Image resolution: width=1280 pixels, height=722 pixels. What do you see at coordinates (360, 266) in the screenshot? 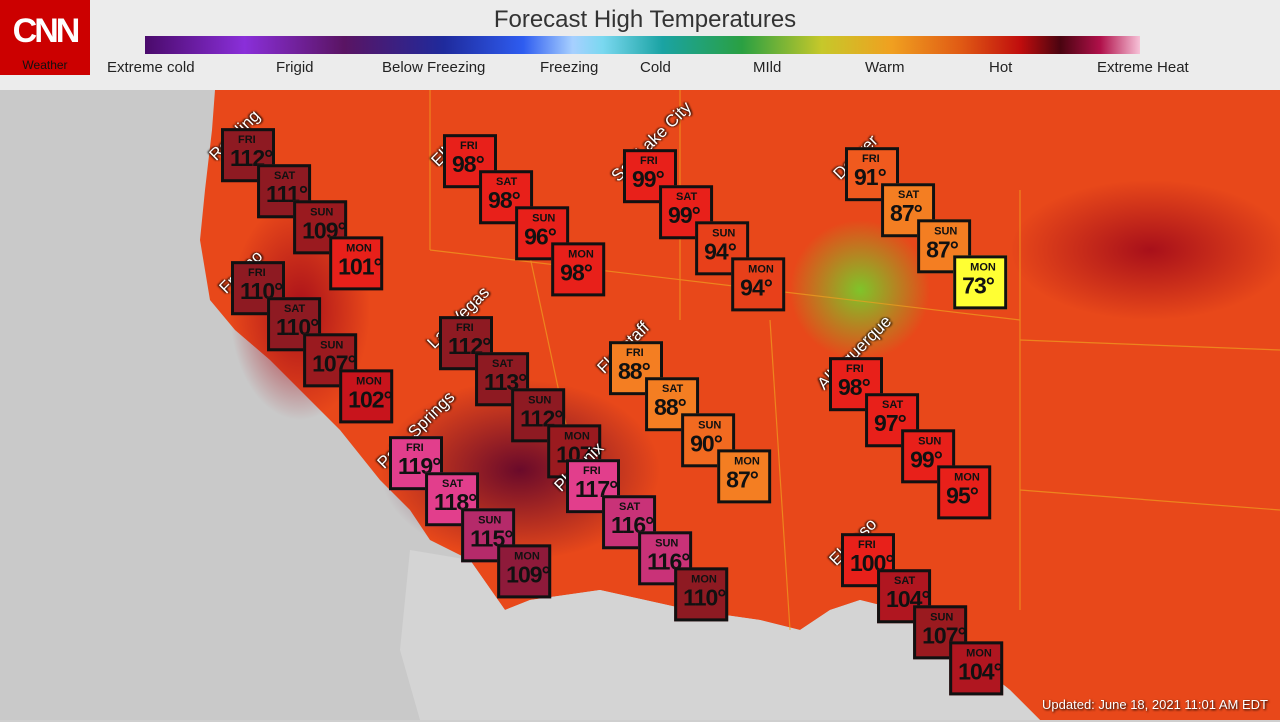
I see `forecast-temp: 101°` at bounding box center [360, 266].